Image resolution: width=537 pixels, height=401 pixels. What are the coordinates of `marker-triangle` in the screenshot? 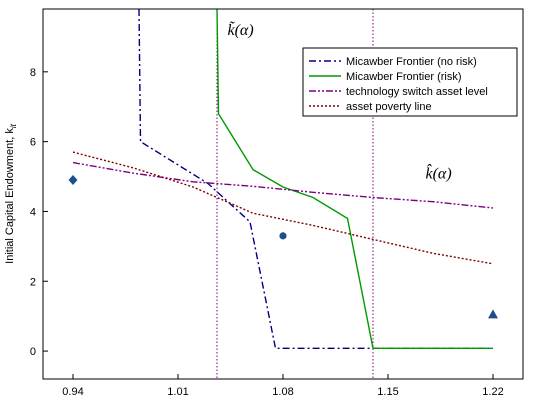 It's located at (493, 314).